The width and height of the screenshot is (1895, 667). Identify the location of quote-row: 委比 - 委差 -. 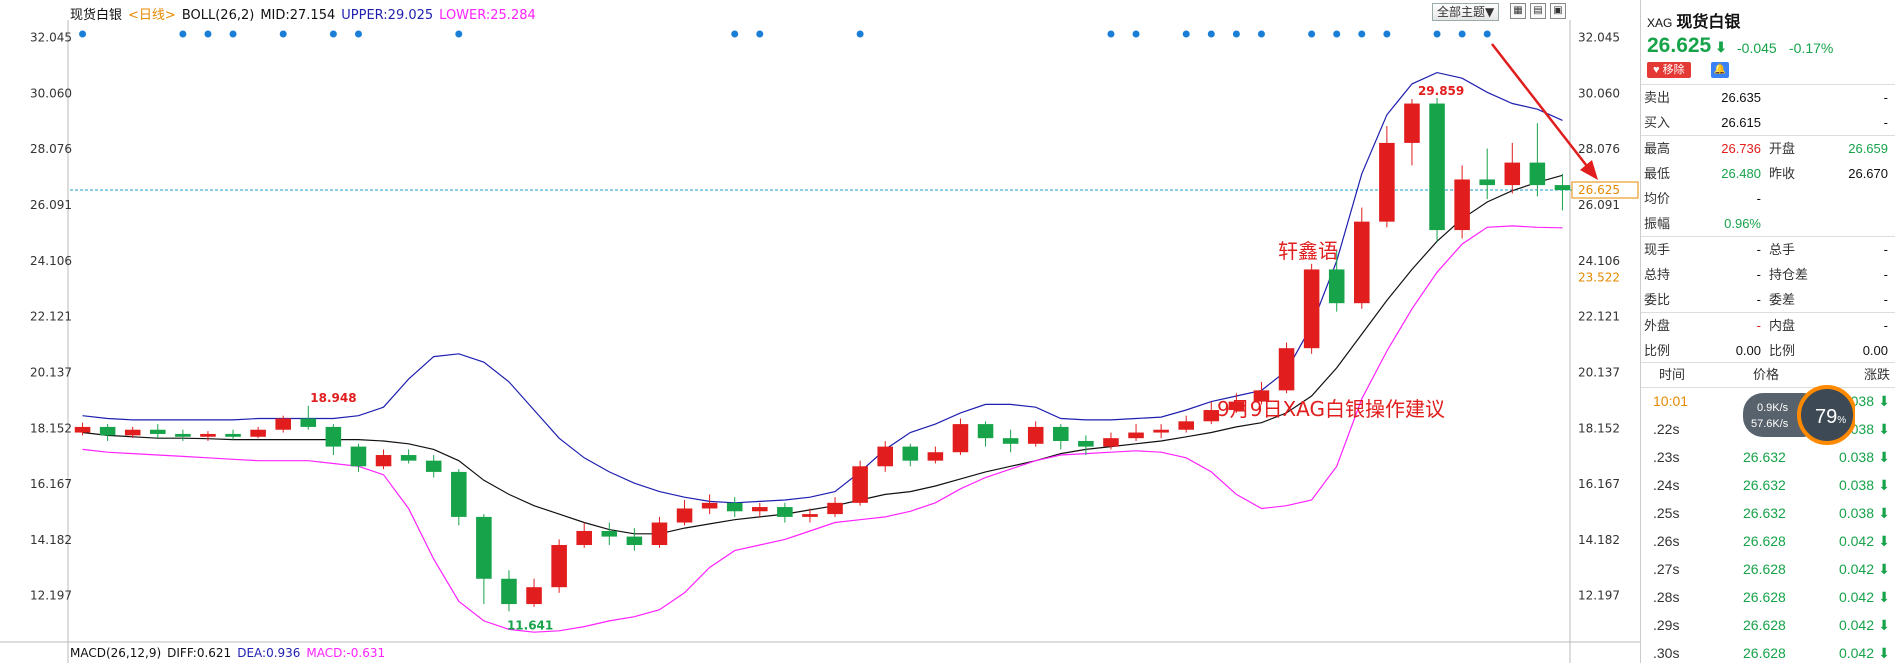
(1768, 299).